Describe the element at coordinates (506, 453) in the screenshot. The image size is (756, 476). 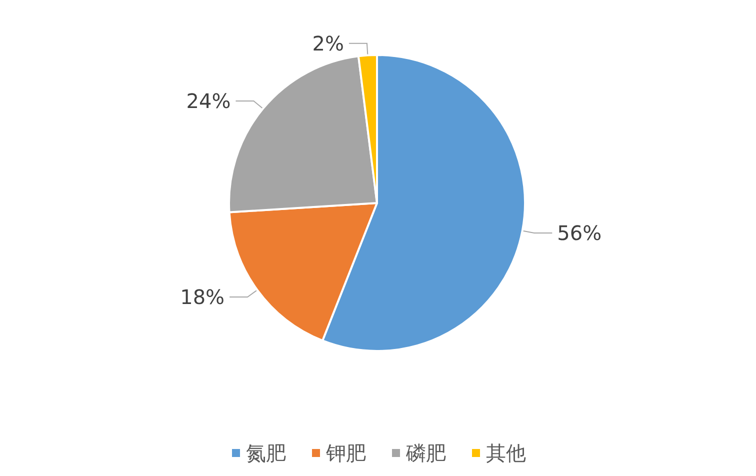
I see `legend-label: 其他` at that location.